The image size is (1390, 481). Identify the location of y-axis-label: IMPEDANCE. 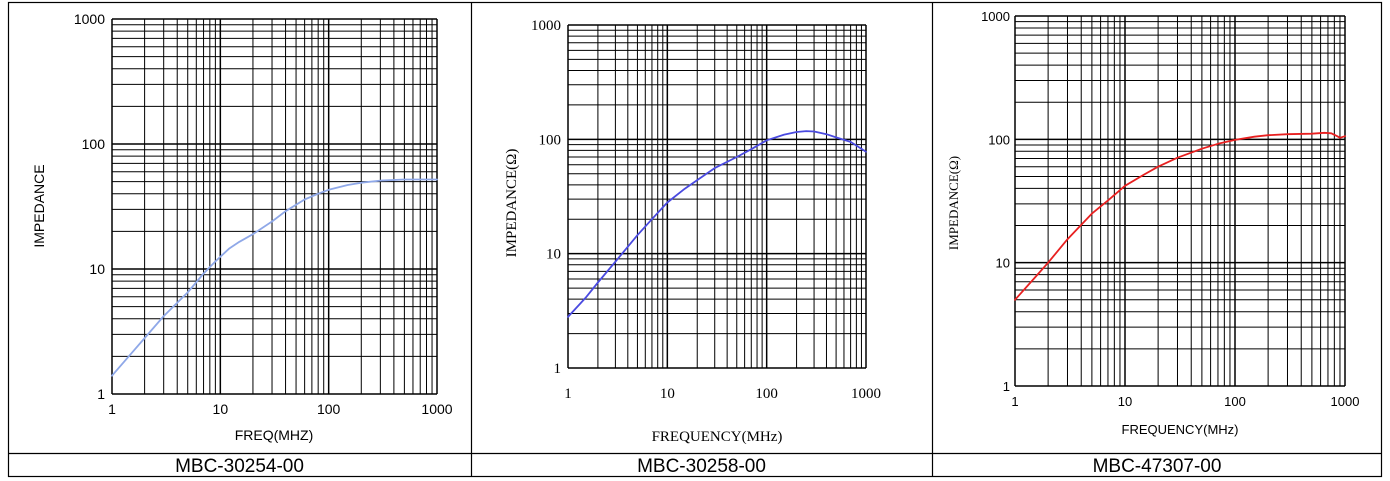
(39, 205).